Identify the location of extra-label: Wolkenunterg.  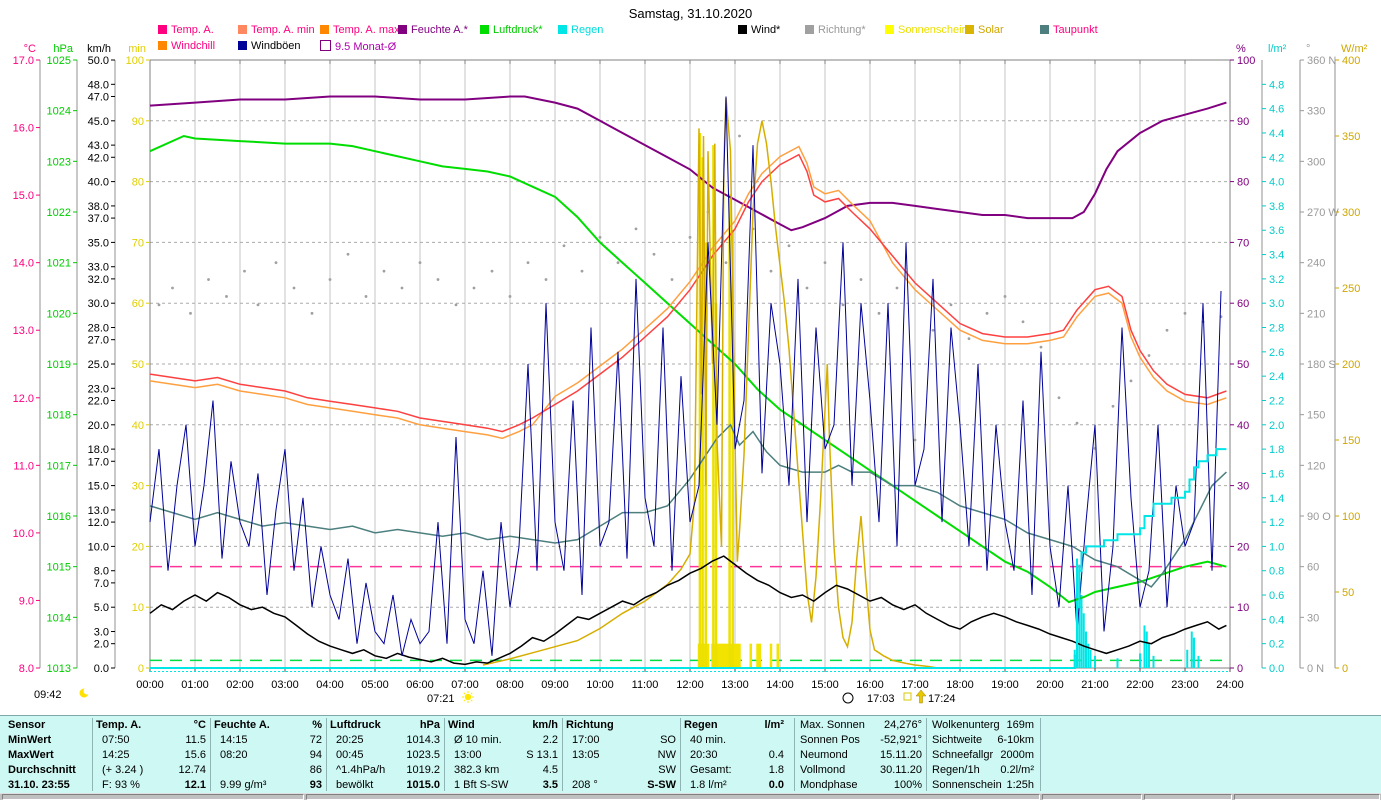
(966, 725).